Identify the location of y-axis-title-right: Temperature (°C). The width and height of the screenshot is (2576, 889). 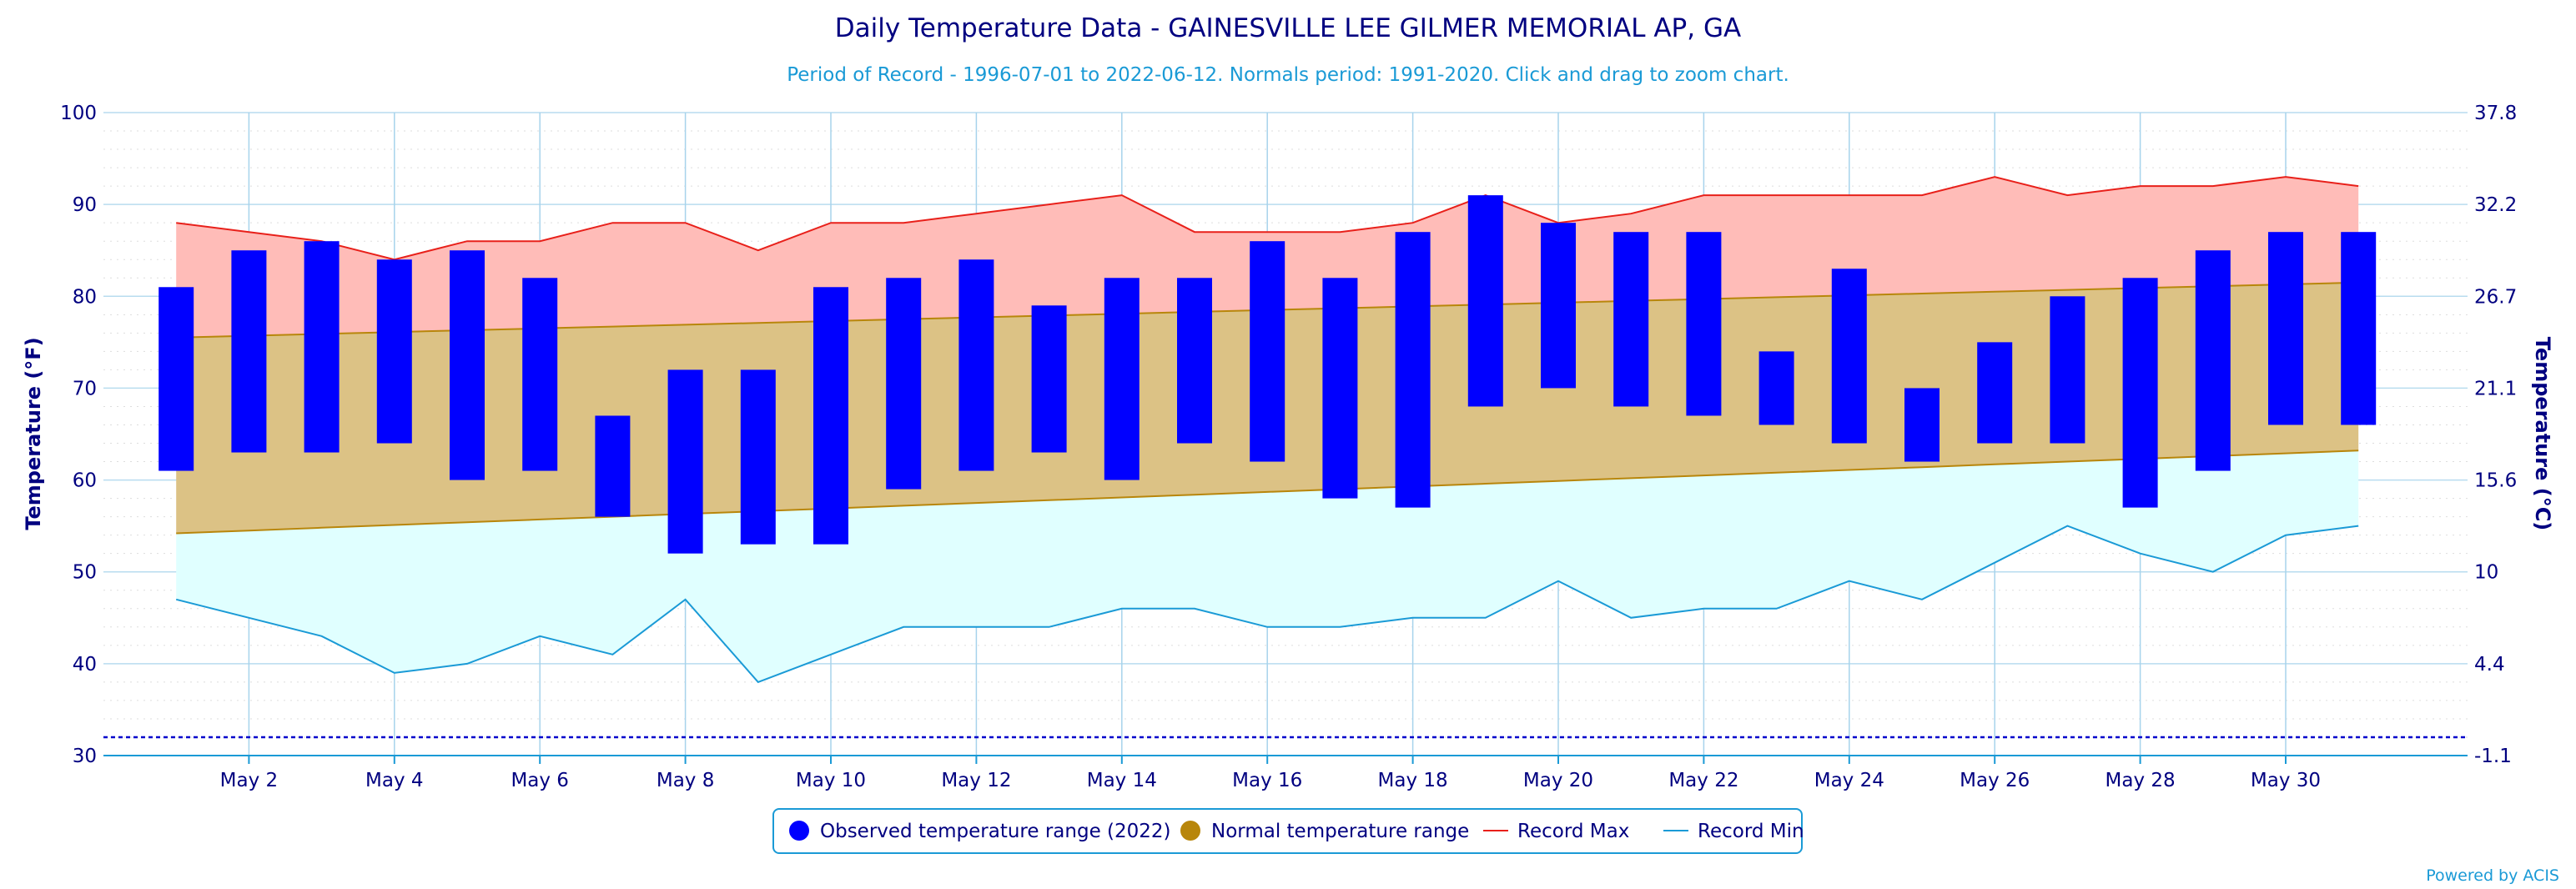
(2542, 434).